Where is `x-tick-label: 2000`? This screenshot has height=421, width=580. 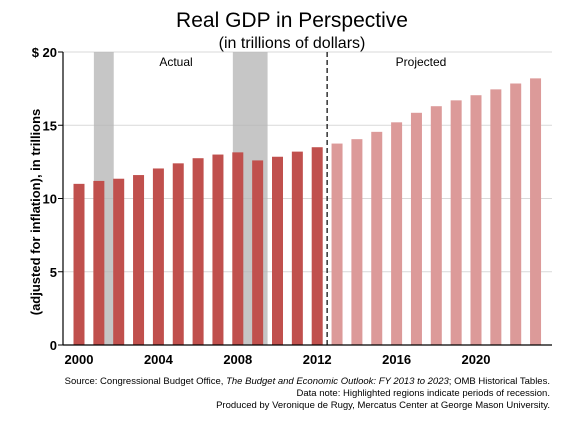
x-tick-label: 2000 is located at coordinates (79, 359).